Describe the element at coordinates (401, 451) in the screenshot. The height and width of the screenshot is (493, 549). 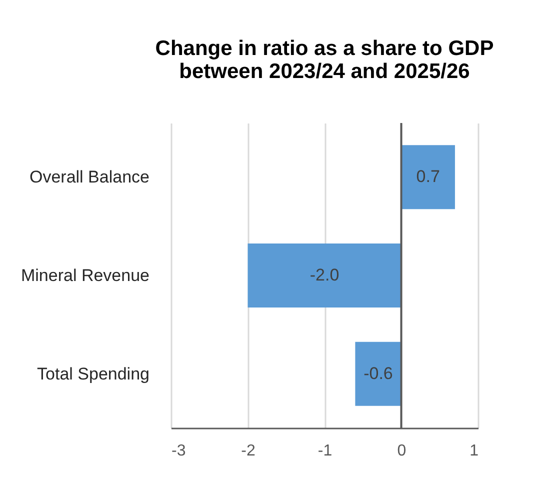
I see `x-tick-label: 0` at that location.